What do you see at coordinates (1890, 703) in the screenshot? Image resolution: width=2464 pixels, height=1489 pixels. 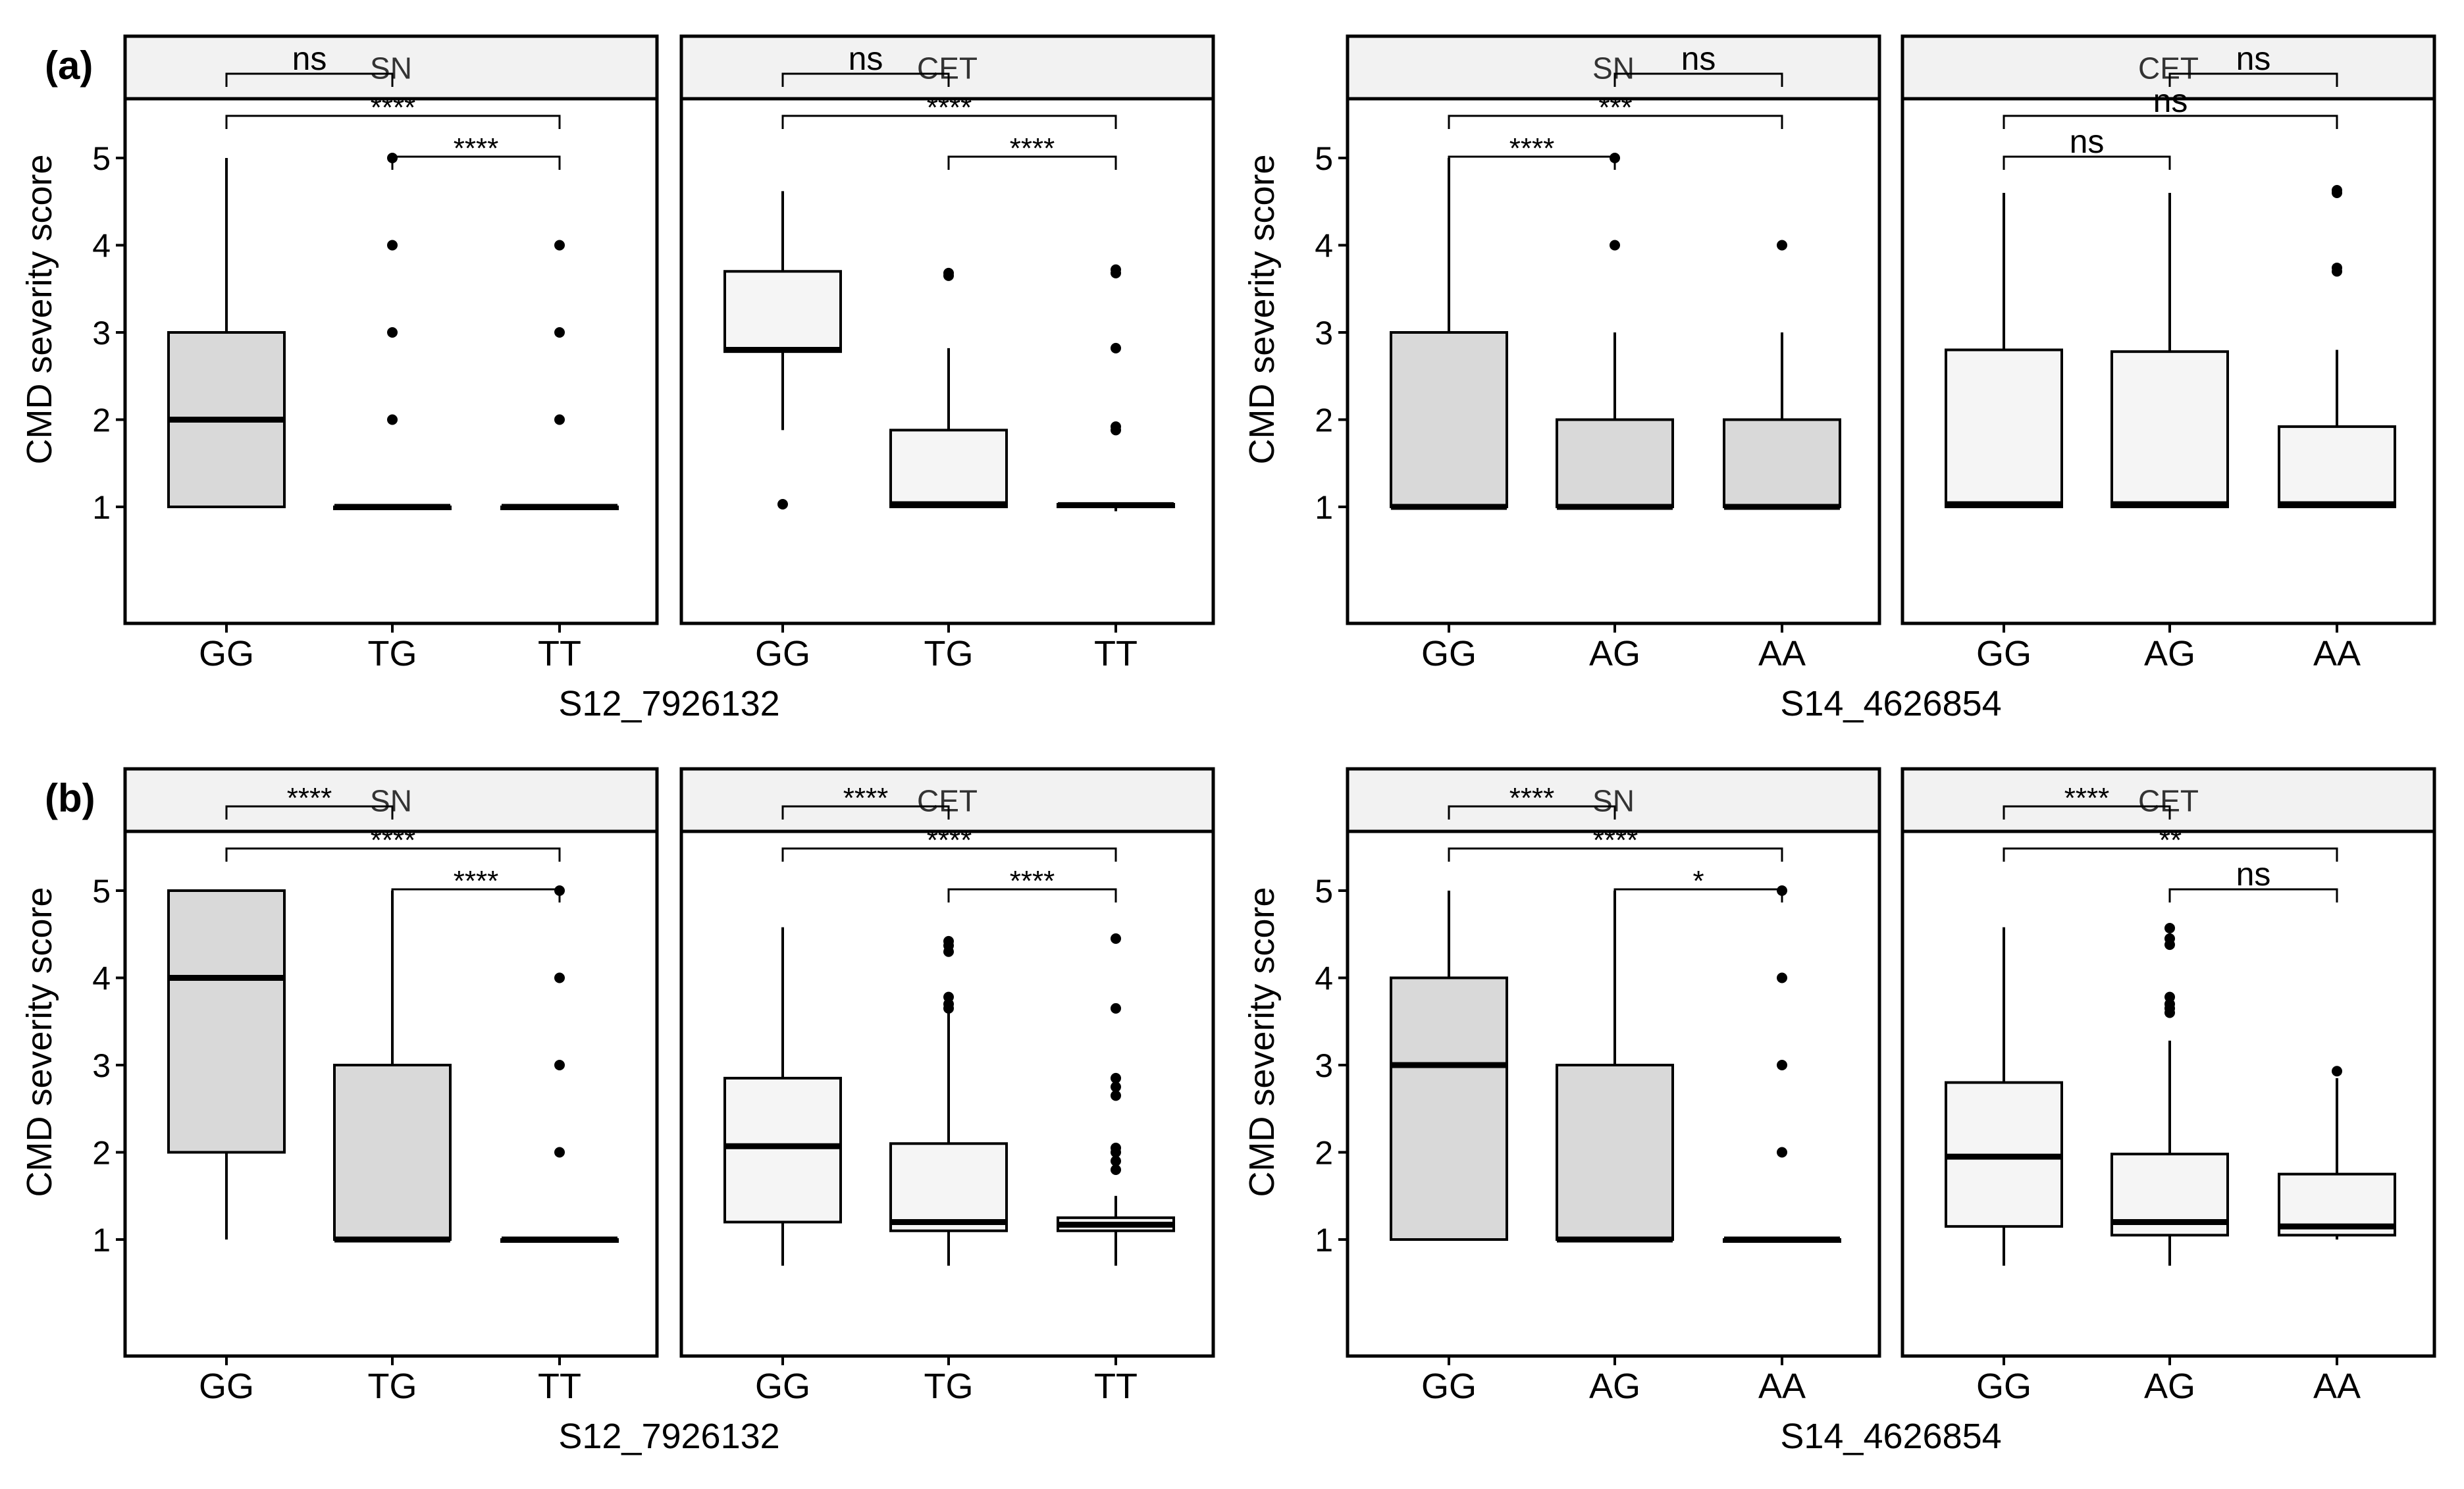 I see `x-axis-label: S14_4626854` at bounding box center [1890, 703].